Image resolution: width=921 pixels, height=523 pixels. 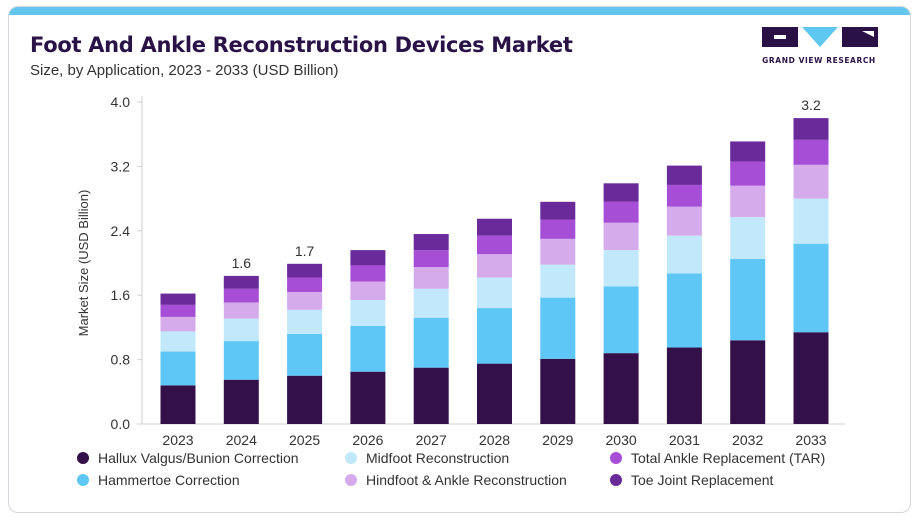 What do you see at coordinates (811, 105) in the screenshot?
I see `data-label: 3.2` at bounding box center [811, 105].